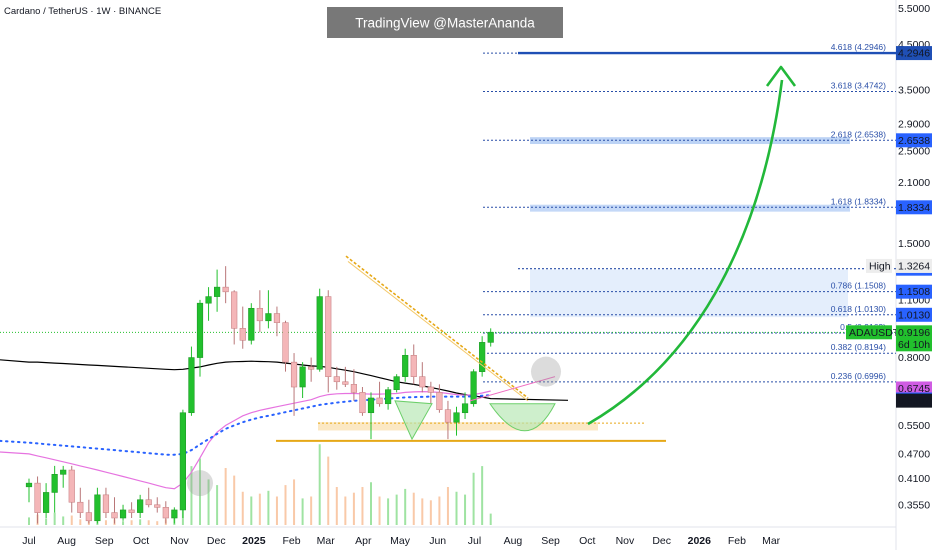 The height and width of the screenshot is (550, 932). Describe the element at coordinates (254, 541) in the screenshot. I see `x-tick-label: 2025` at that location.